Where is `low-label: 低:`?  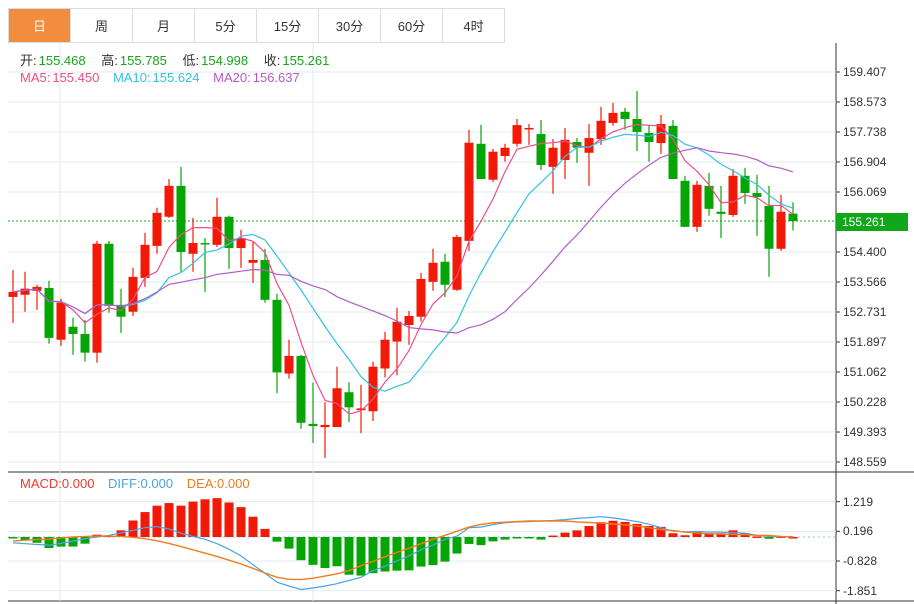
low-label: 低: is located at coordinates (191, 60).